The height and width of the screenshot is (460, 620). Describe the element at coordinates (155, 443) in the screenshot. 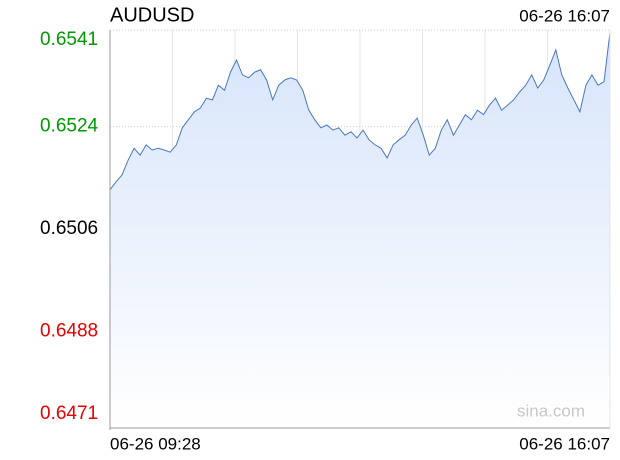

I see `x-tick-label: 06-26 09:28` at that location.